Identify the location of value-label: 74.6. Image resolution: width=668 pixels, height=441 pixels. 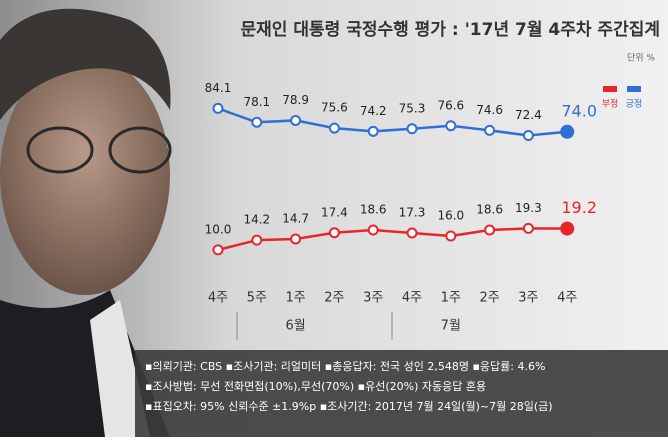
(489, 110).